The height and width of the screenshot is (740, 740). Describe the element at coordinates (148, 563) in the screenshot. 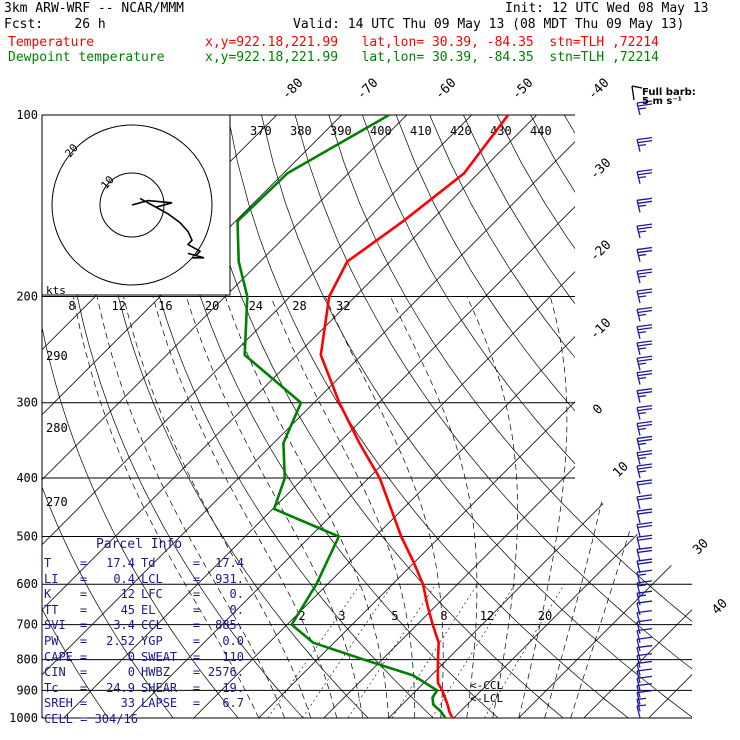

I see `parcel-key: Td` at that location.